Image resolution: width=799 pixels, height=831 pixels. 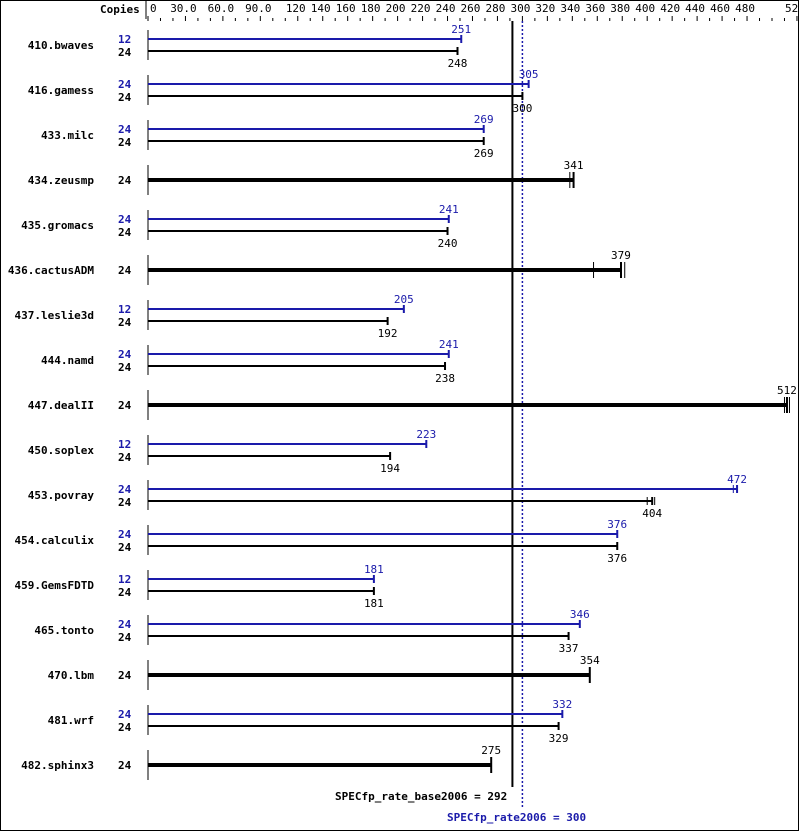 I want to click on peak-value: 223, so click(x=426, y=434).